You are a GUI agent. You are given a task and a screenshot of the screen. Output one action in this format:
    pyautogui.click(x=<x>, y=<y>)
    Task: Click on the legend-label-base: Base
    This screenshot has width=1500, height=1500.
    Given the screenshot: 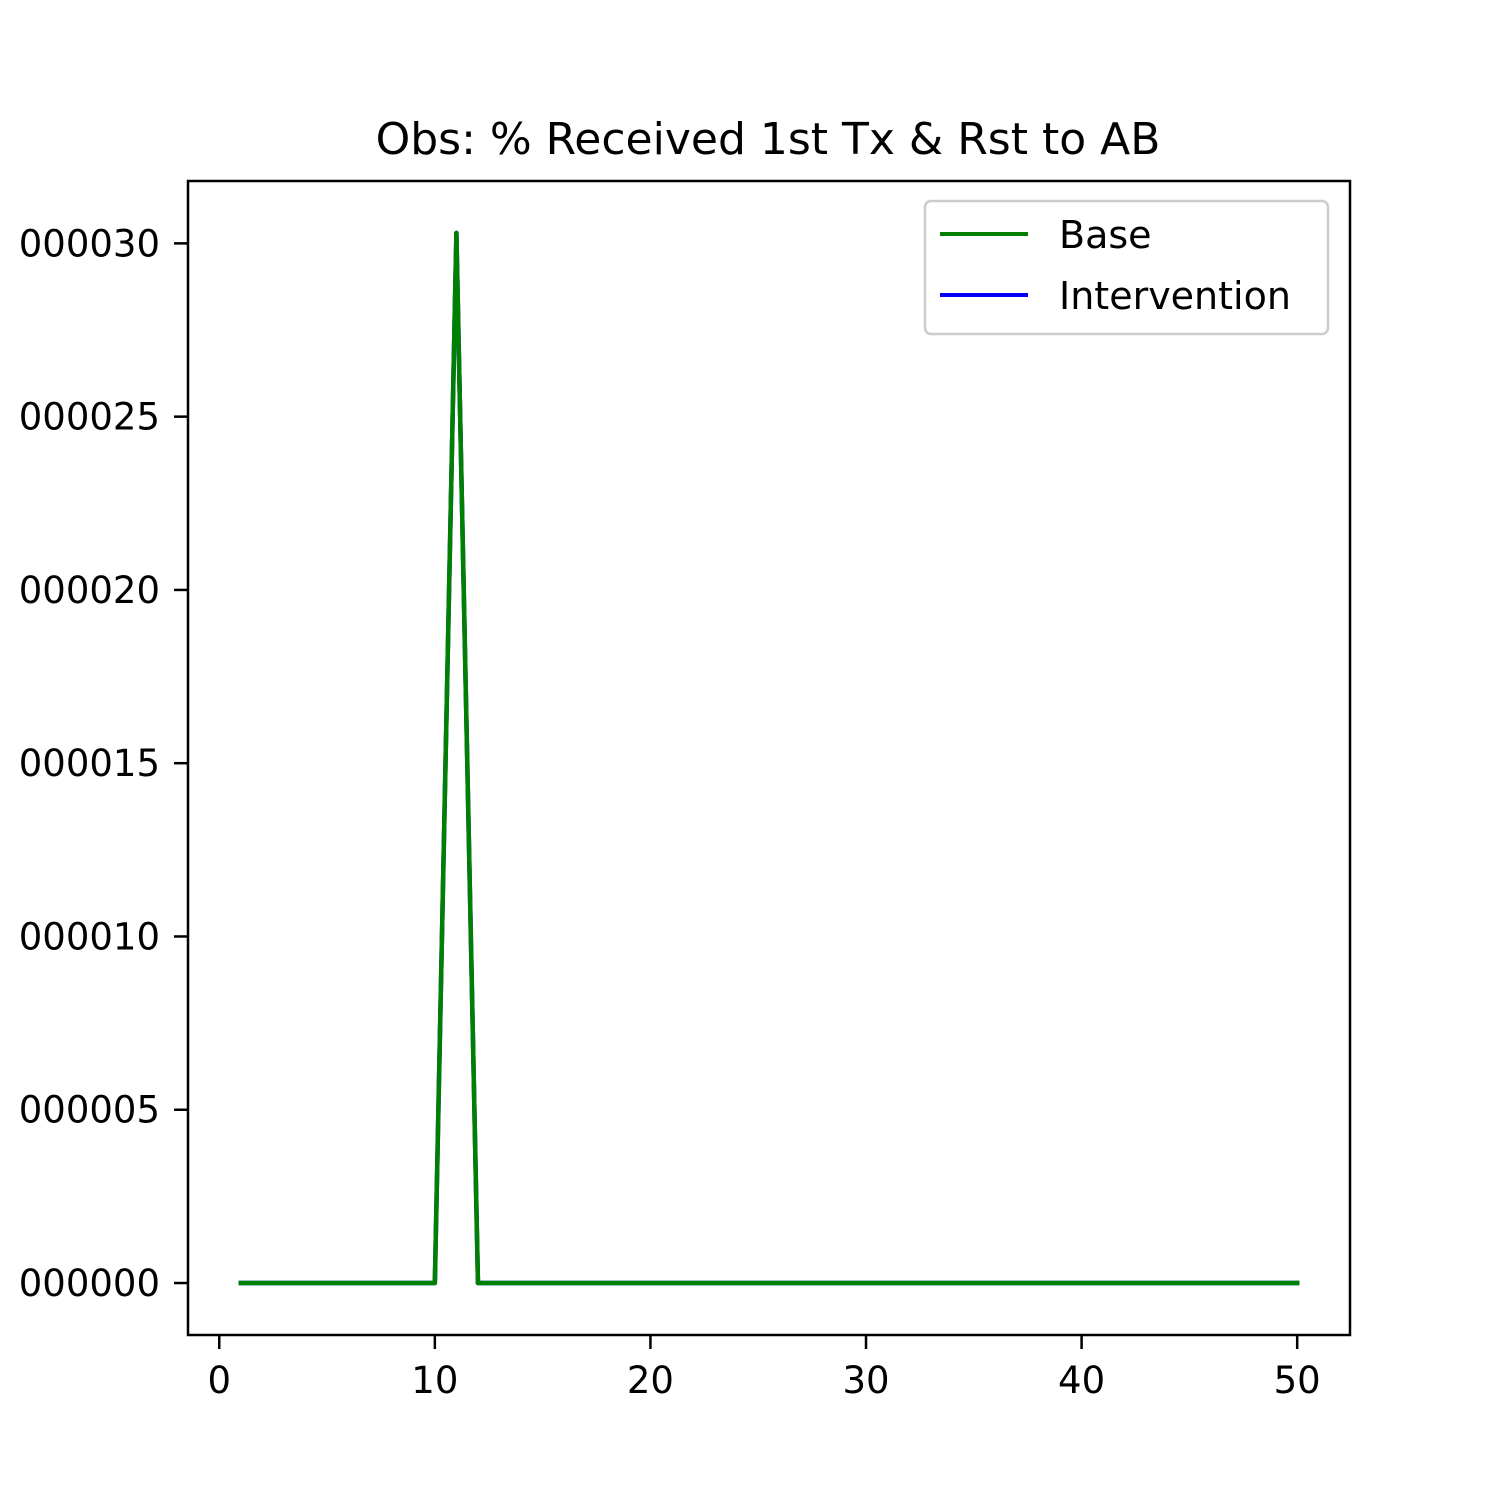 What is the action you would take?
    pyautogui.click(x=1105, y=235)
    